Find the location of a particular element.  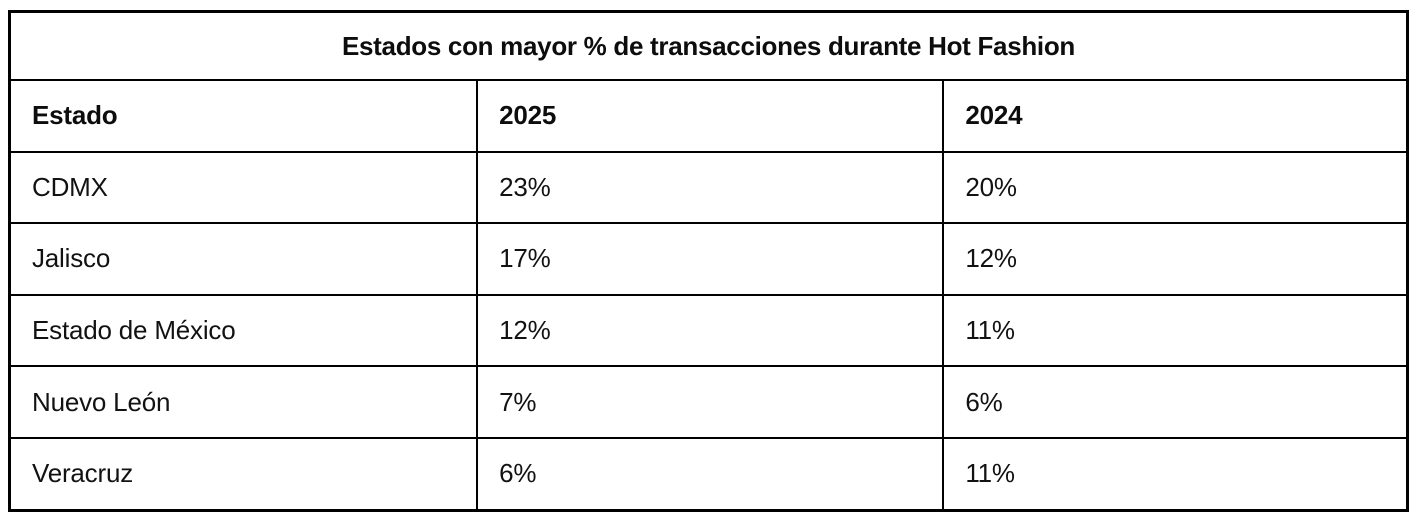

cell-state-name: Nuevo León is located at coordinates (243, 402).